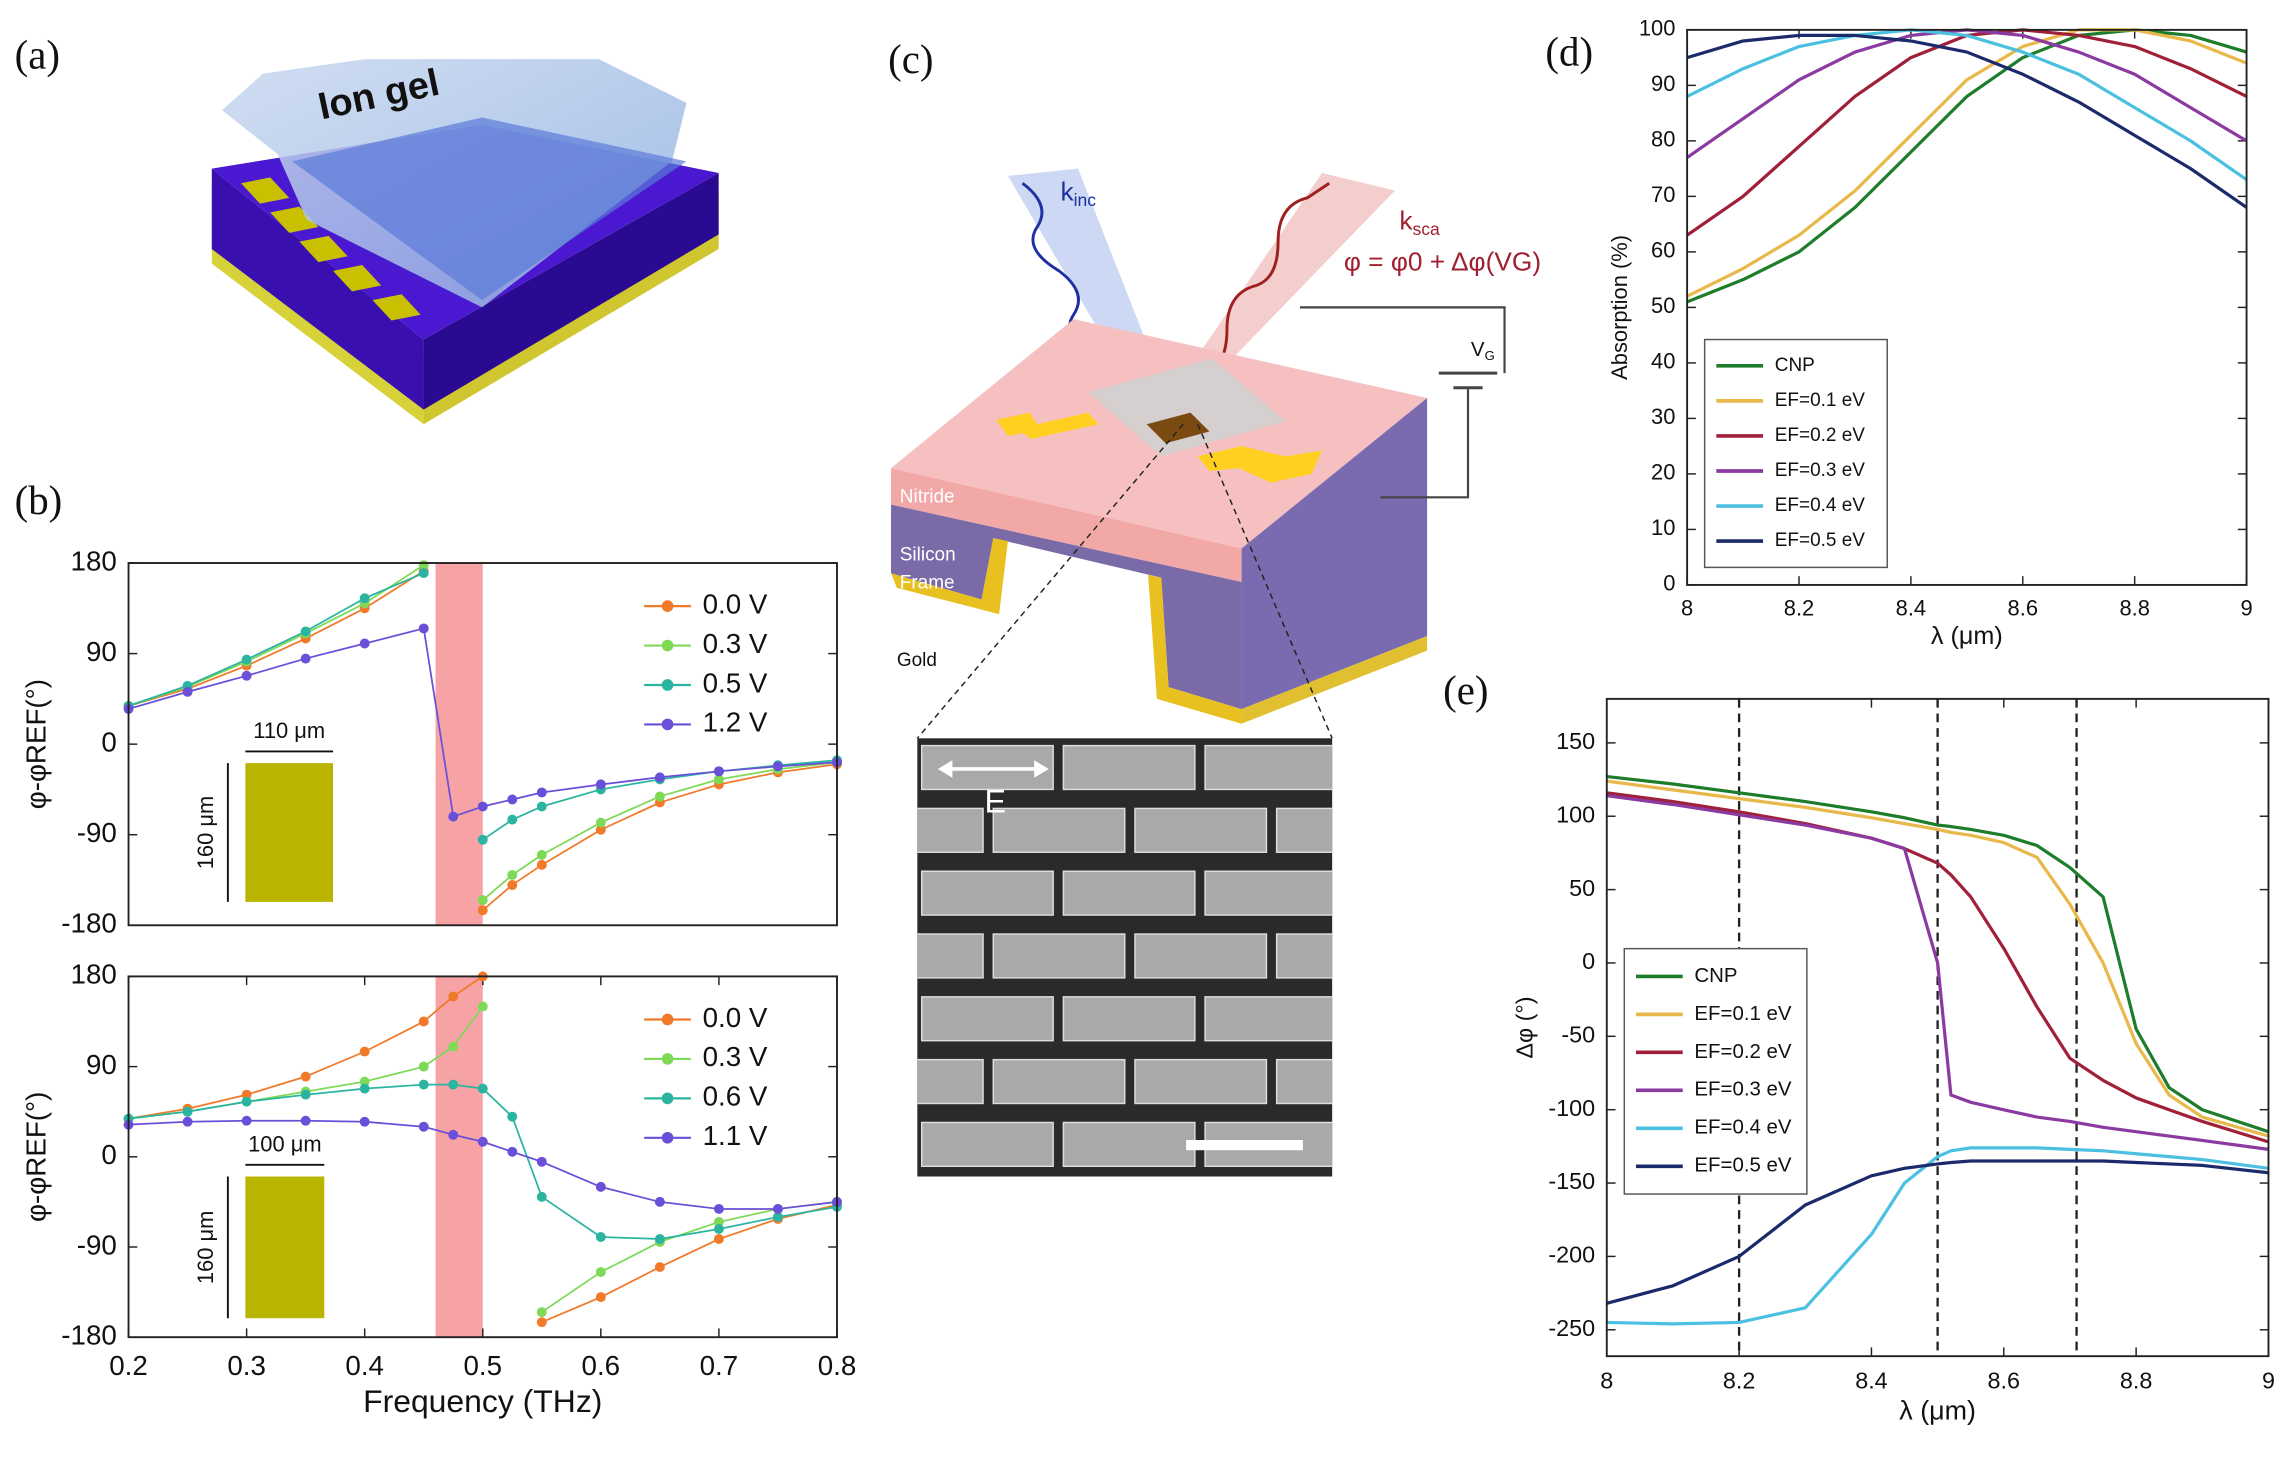 Image resolution: width=2286 pixels, height=1462 pixels. What do you see at coordinates (1743, 1013) in the screenshot?
I see `legend-label: EF=0.1 eV` at bounding box center [1743, 1013].